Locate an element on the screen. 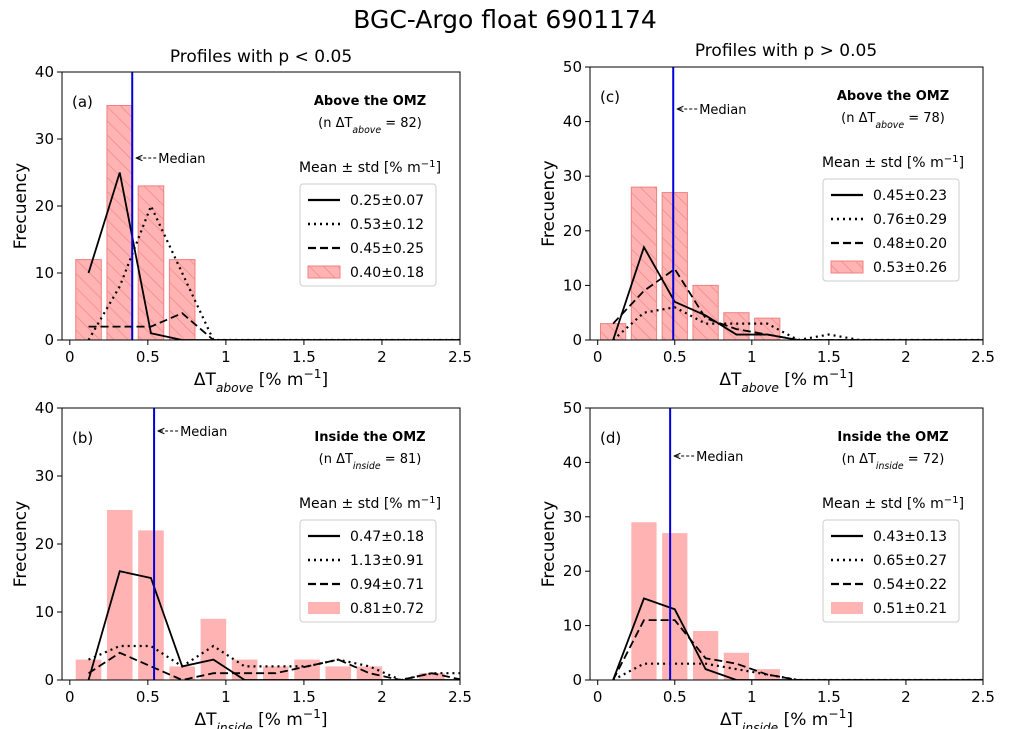 This screenshot has width=1010, height=729. legend-label: 0.53±0.12 is located at coordinates (387, 225).